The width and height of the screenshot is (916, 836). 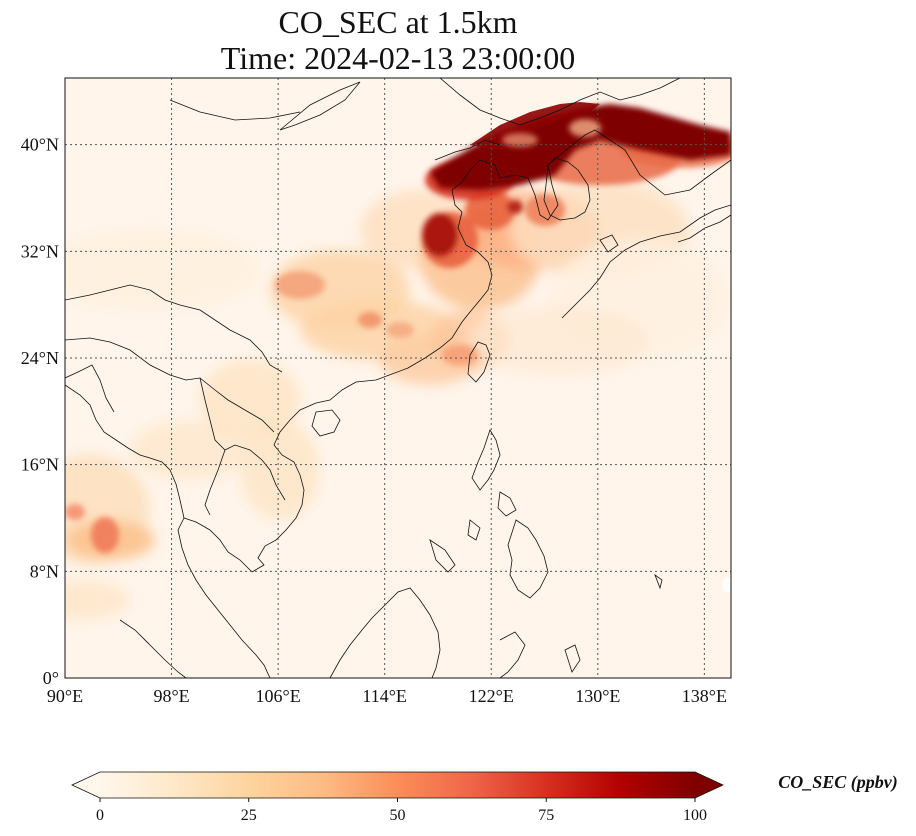 What do you see at coordinates (397, 785) in the screenshot?
I see `colorbar-gradient` at bounding box center [397, 785].